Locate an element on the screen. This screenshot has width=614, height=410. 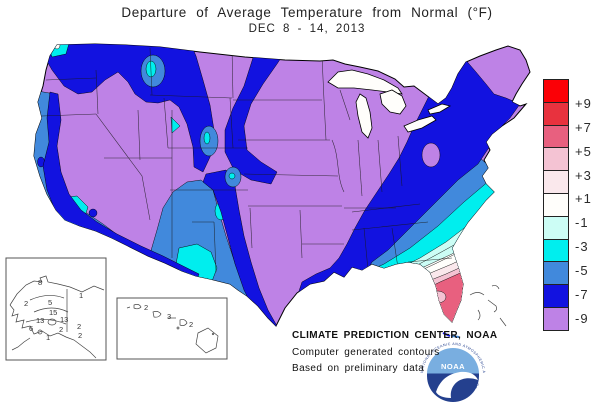
alaska-inset: 8 1 2 5 15 13 13 6 2 2 2 1 is located at coordinates (56, 309).